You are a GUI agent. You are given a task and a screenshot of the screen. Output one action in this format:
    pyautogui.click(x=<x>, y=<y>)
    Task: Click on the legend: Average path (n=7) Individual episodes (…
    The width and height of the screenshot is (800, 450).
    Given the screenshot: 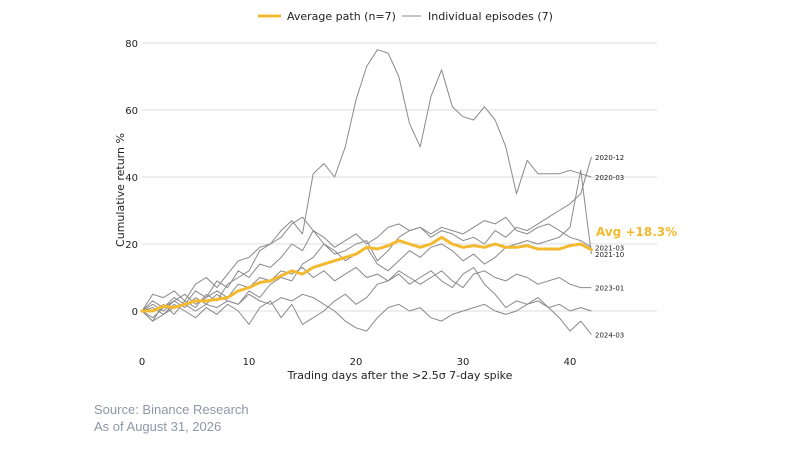 What is the action you would take?
    pyautogui.click(x=405, y=16)
    